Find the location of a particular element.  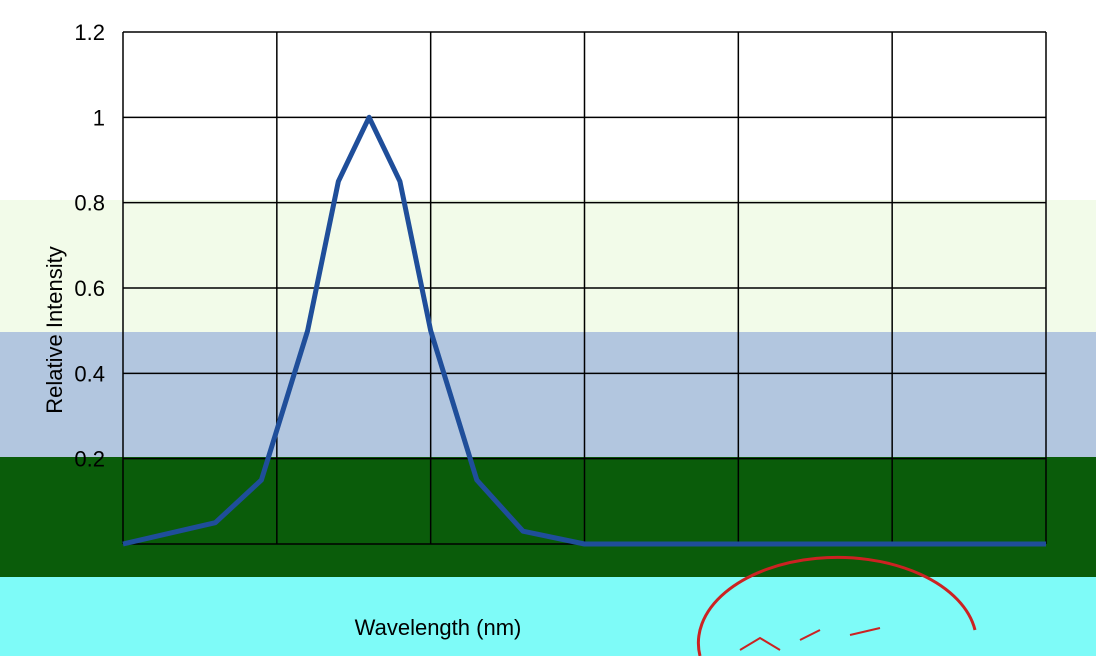

y-tick-label: 1 is located at coordinates (99, 117).